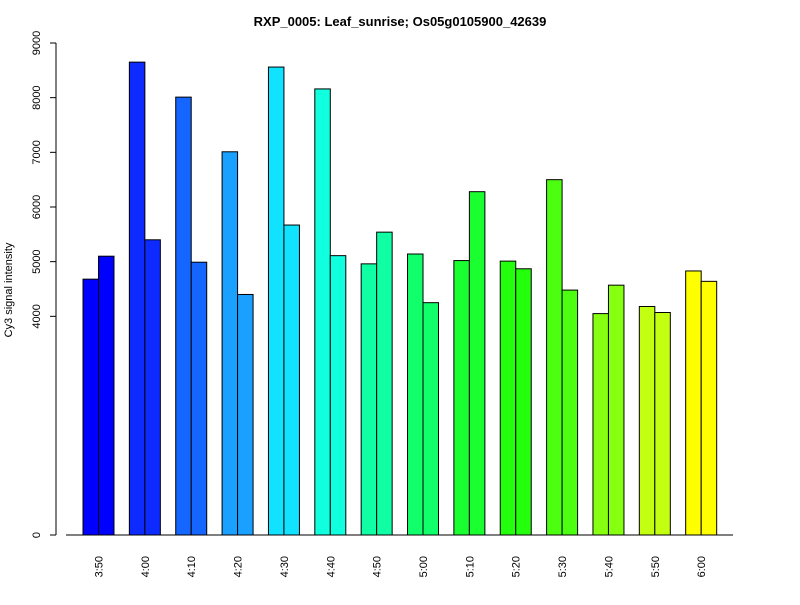  What do you see at coordinates (37, 207) in the screenshot?
I see `y-tick-label: 6000` at bounding box center [37, 207].